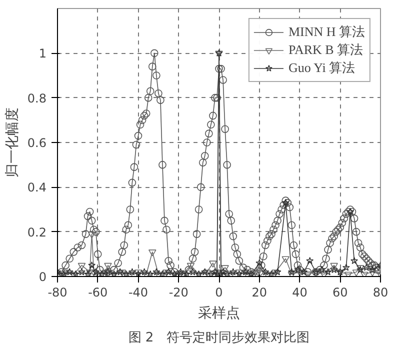  I want to click on x-tick-label: -20, so click(178, 293).